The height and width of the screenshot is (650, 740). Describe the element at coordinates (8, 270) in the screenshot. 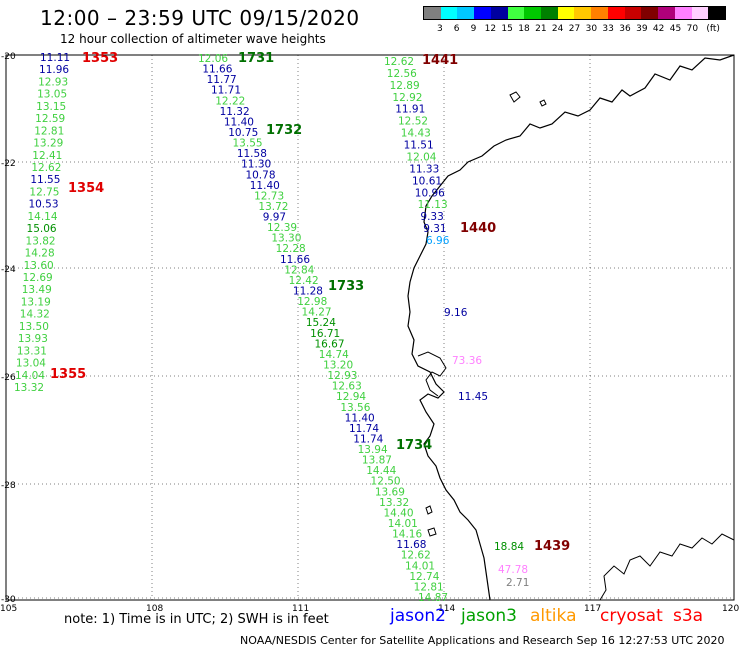

I see `lat-tick-label: -24` at that location.